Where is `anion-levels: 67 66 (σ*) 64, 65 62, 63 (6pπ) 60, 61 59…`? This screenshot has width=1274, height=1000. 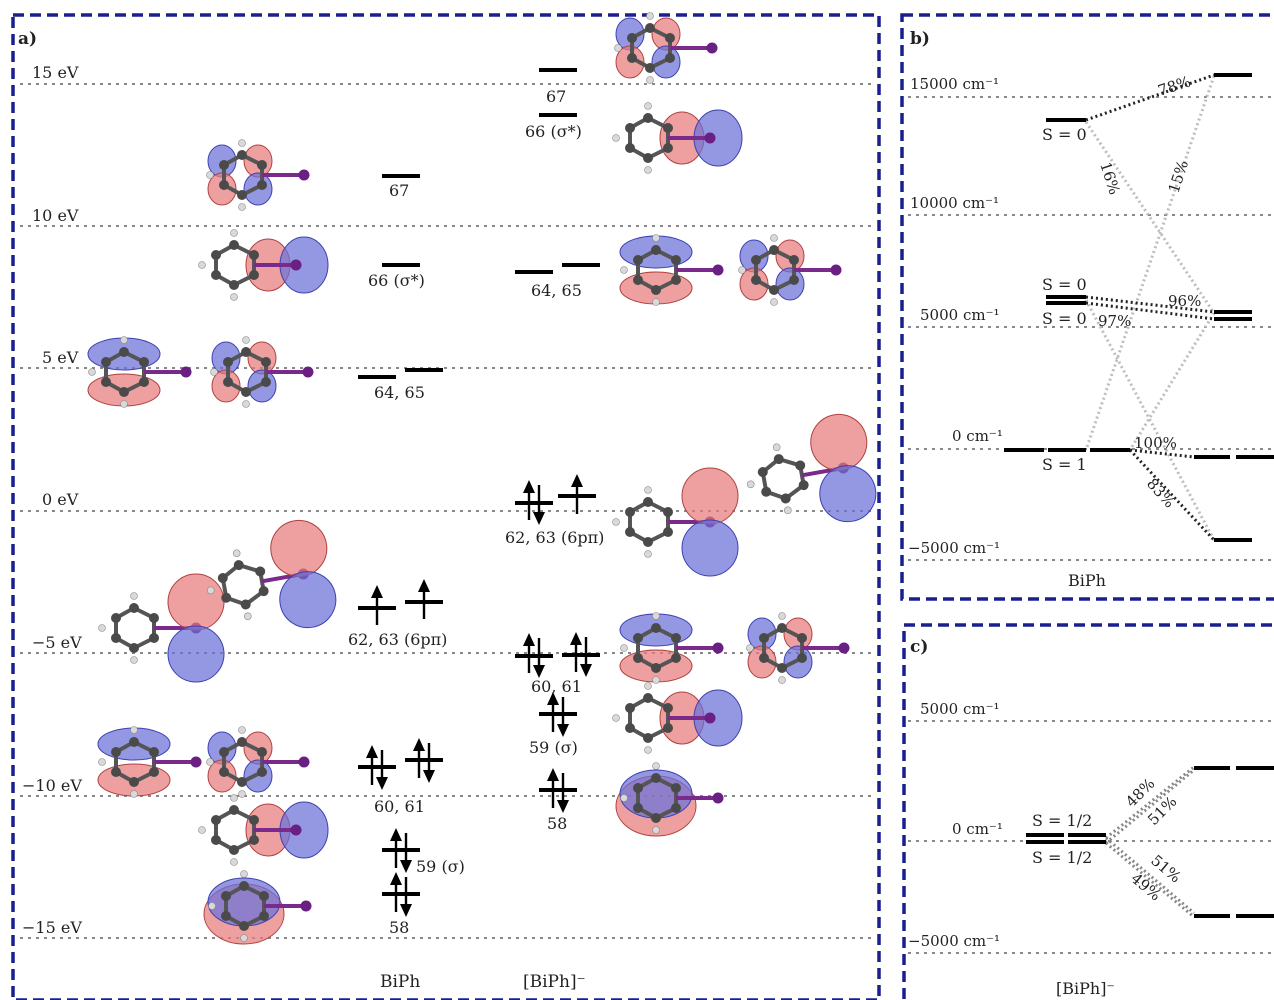
anion-levels: 67 66 (σ*) 64, 65 62, 63 (6pπ) 60, 61 59… is located at coordinates (554, 450).